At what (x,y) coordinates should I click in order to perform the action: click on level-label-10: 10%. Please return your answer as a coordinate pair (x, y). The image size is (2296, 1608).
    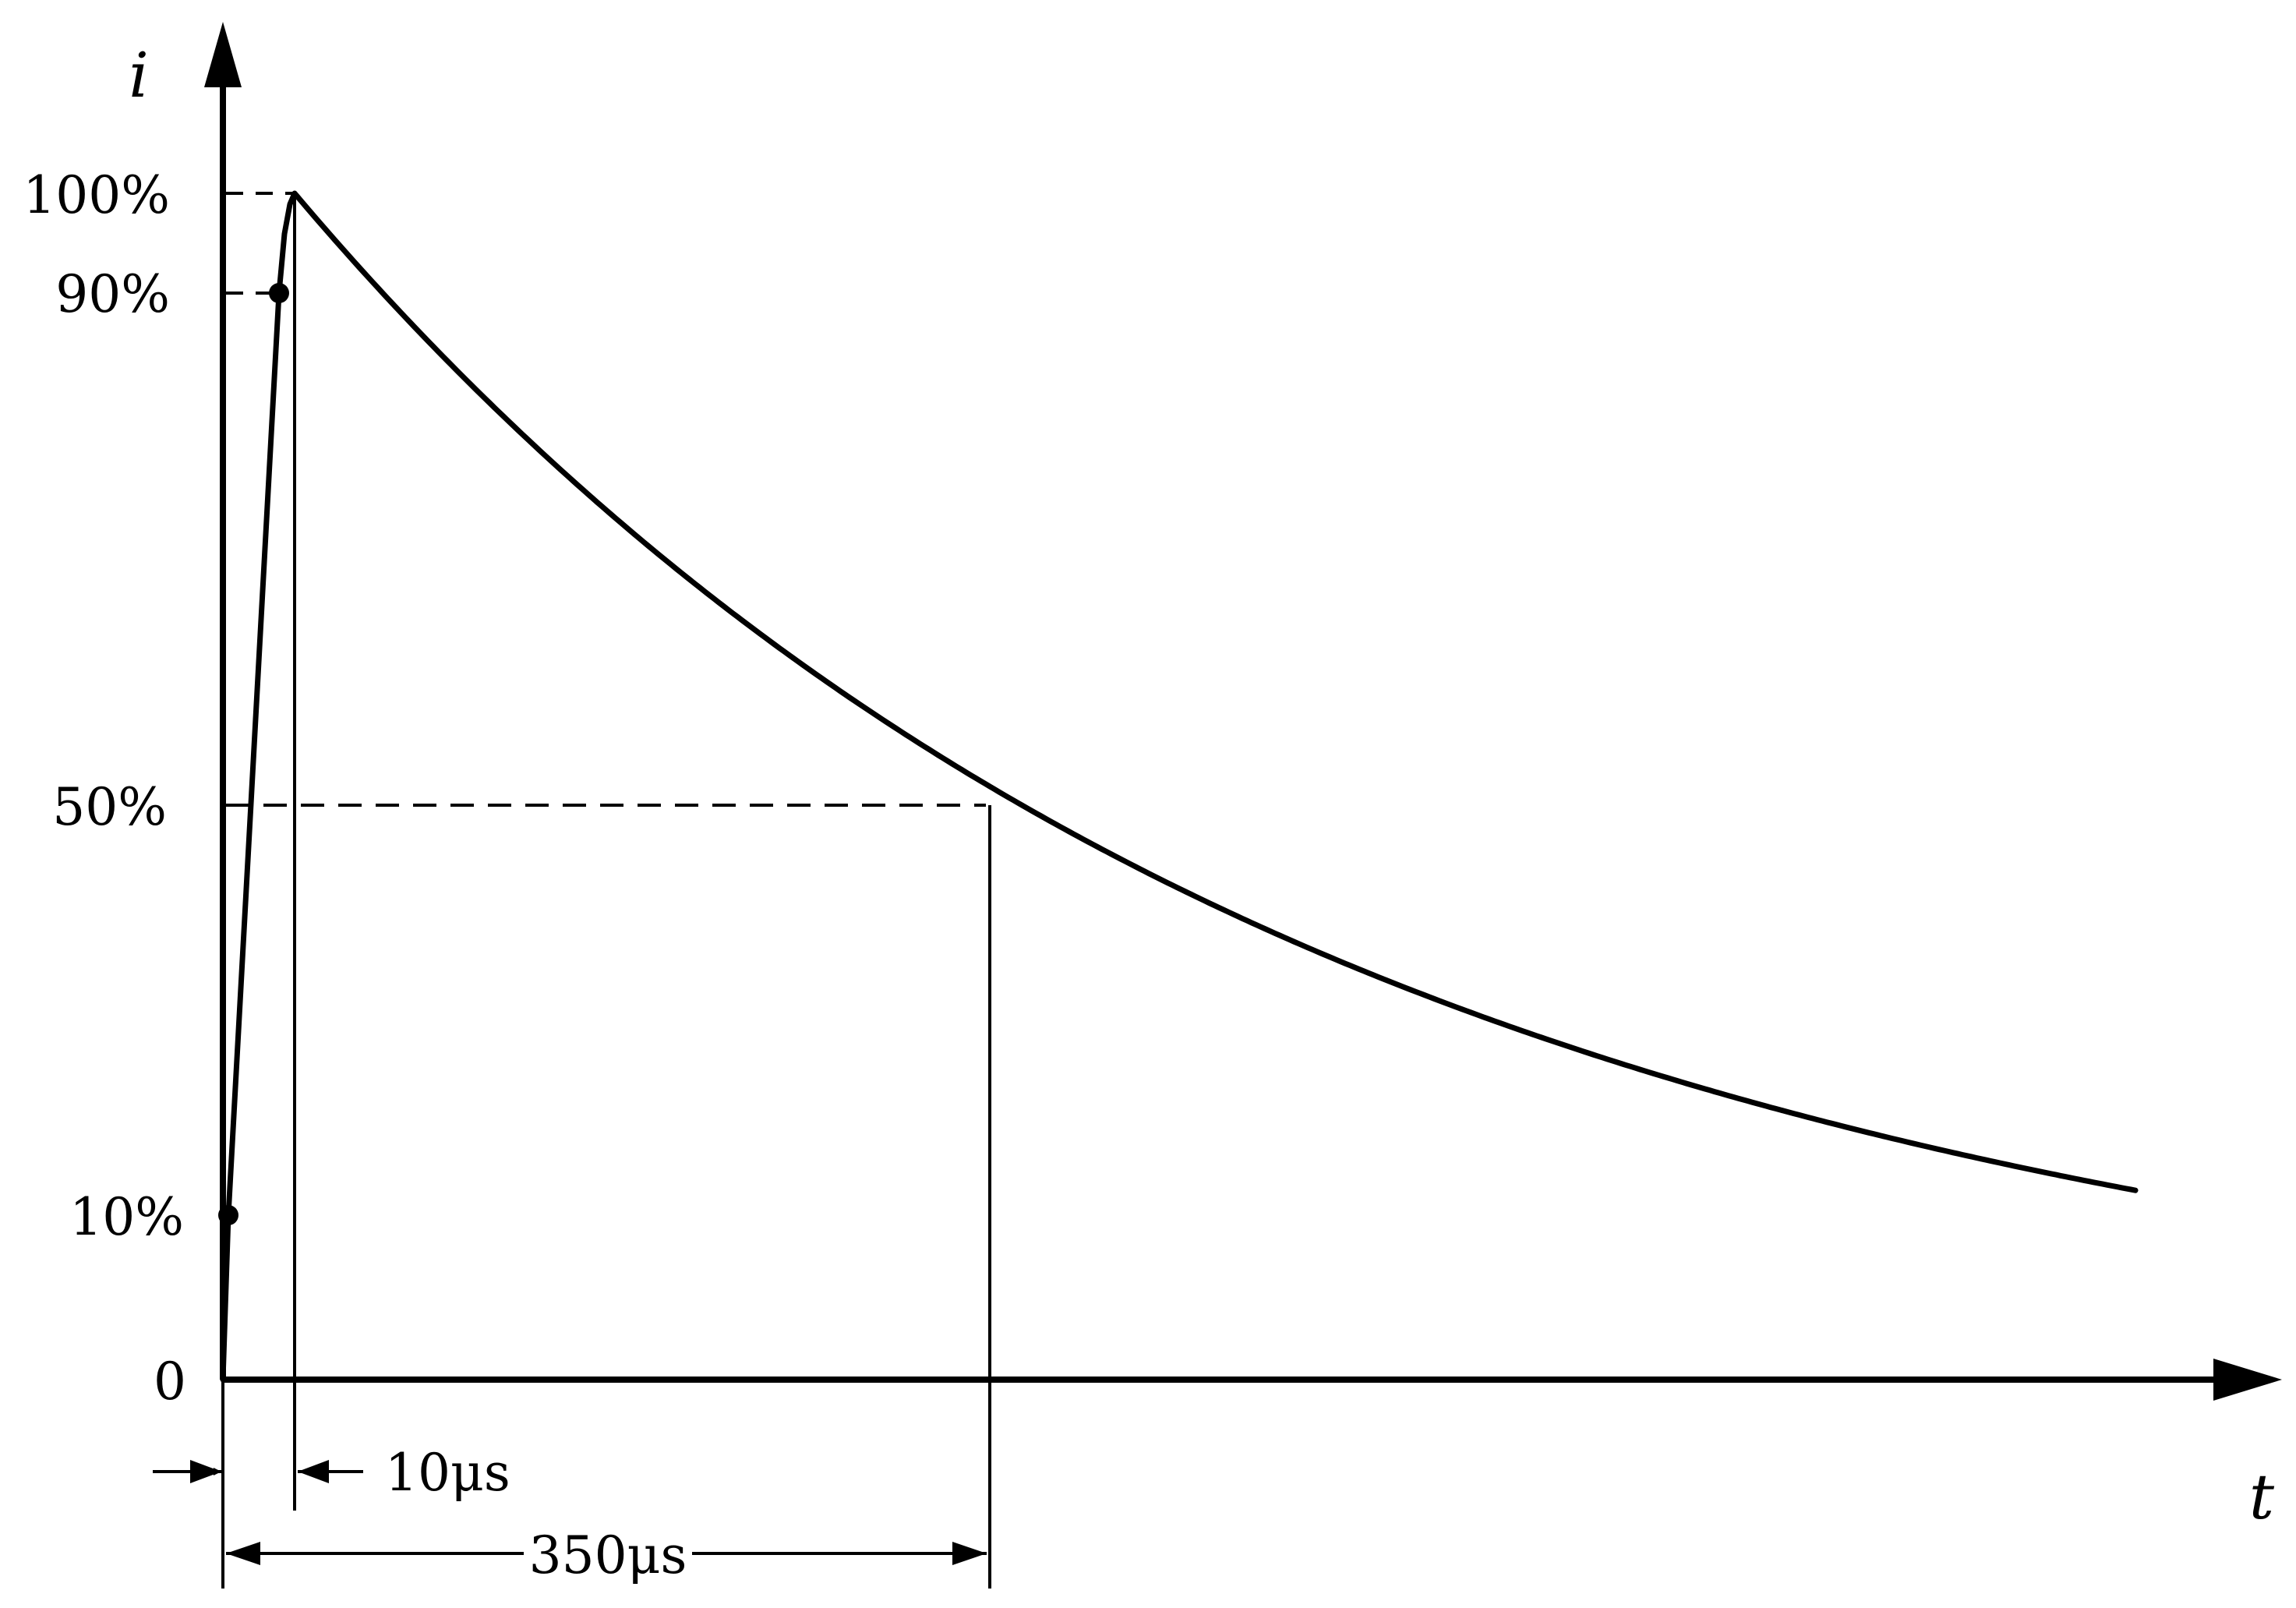
    Looking at the image, I should click on (127, 1217).